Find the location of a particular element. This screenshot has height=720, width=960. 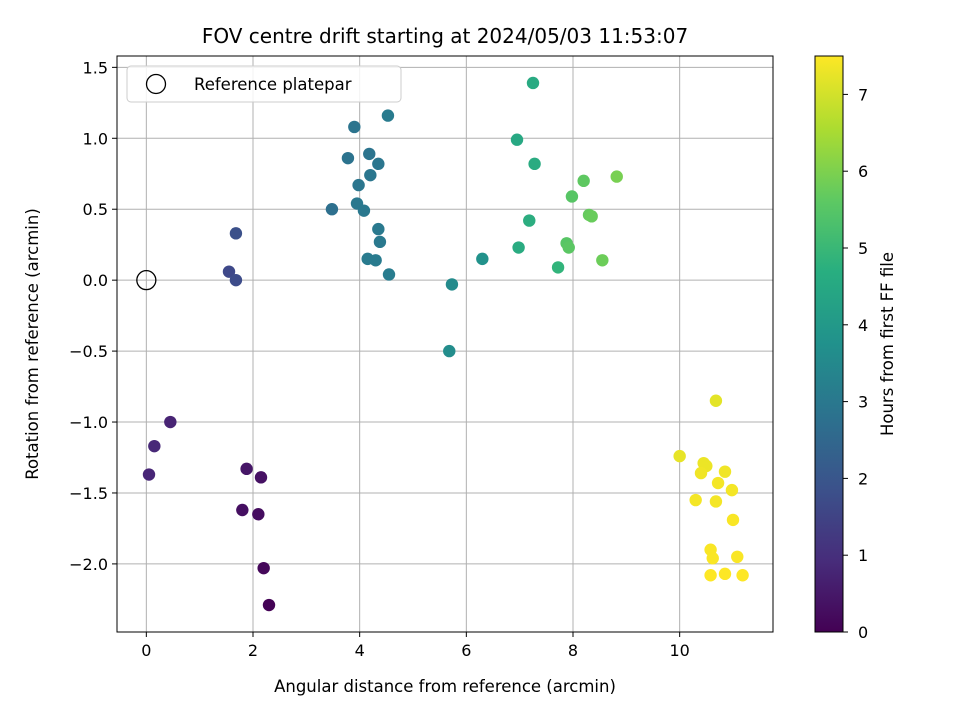

legend-label-reference-platepar: Reference platepar is located at coordinates (273, 84).